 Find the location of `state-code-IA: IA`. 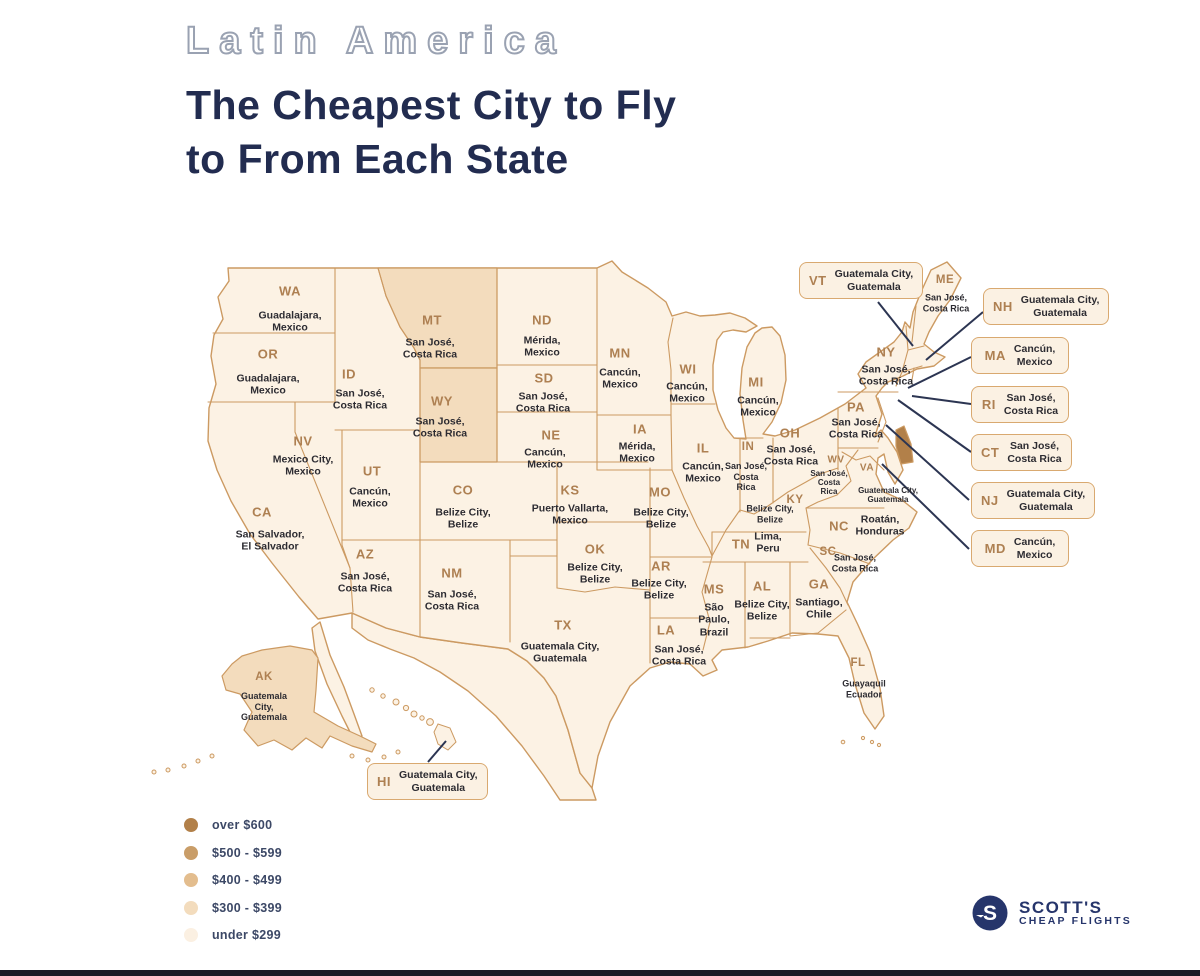

state-code-IA: IA is located at coordinates (640, 429).